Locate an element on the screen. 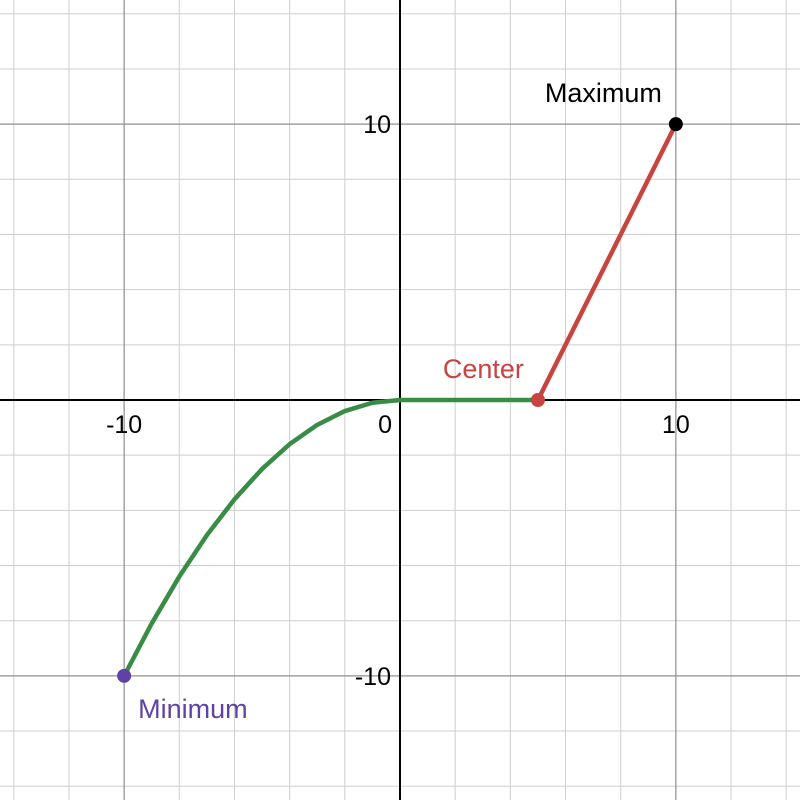  x-tick-label: 0 is located at coordinates (385, 425).